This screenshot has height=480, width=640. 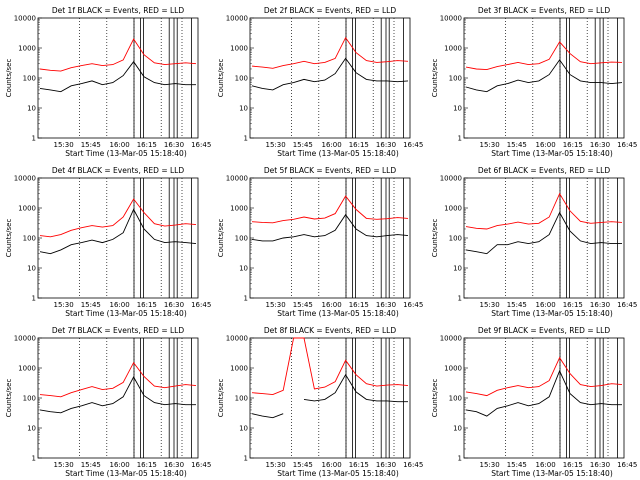 What do you see at coordinates (330, 170) in the screenshot?
I see `panel-title: Det 5f BLACK = Events, RED = LLD` at bounding box center [330, 170].